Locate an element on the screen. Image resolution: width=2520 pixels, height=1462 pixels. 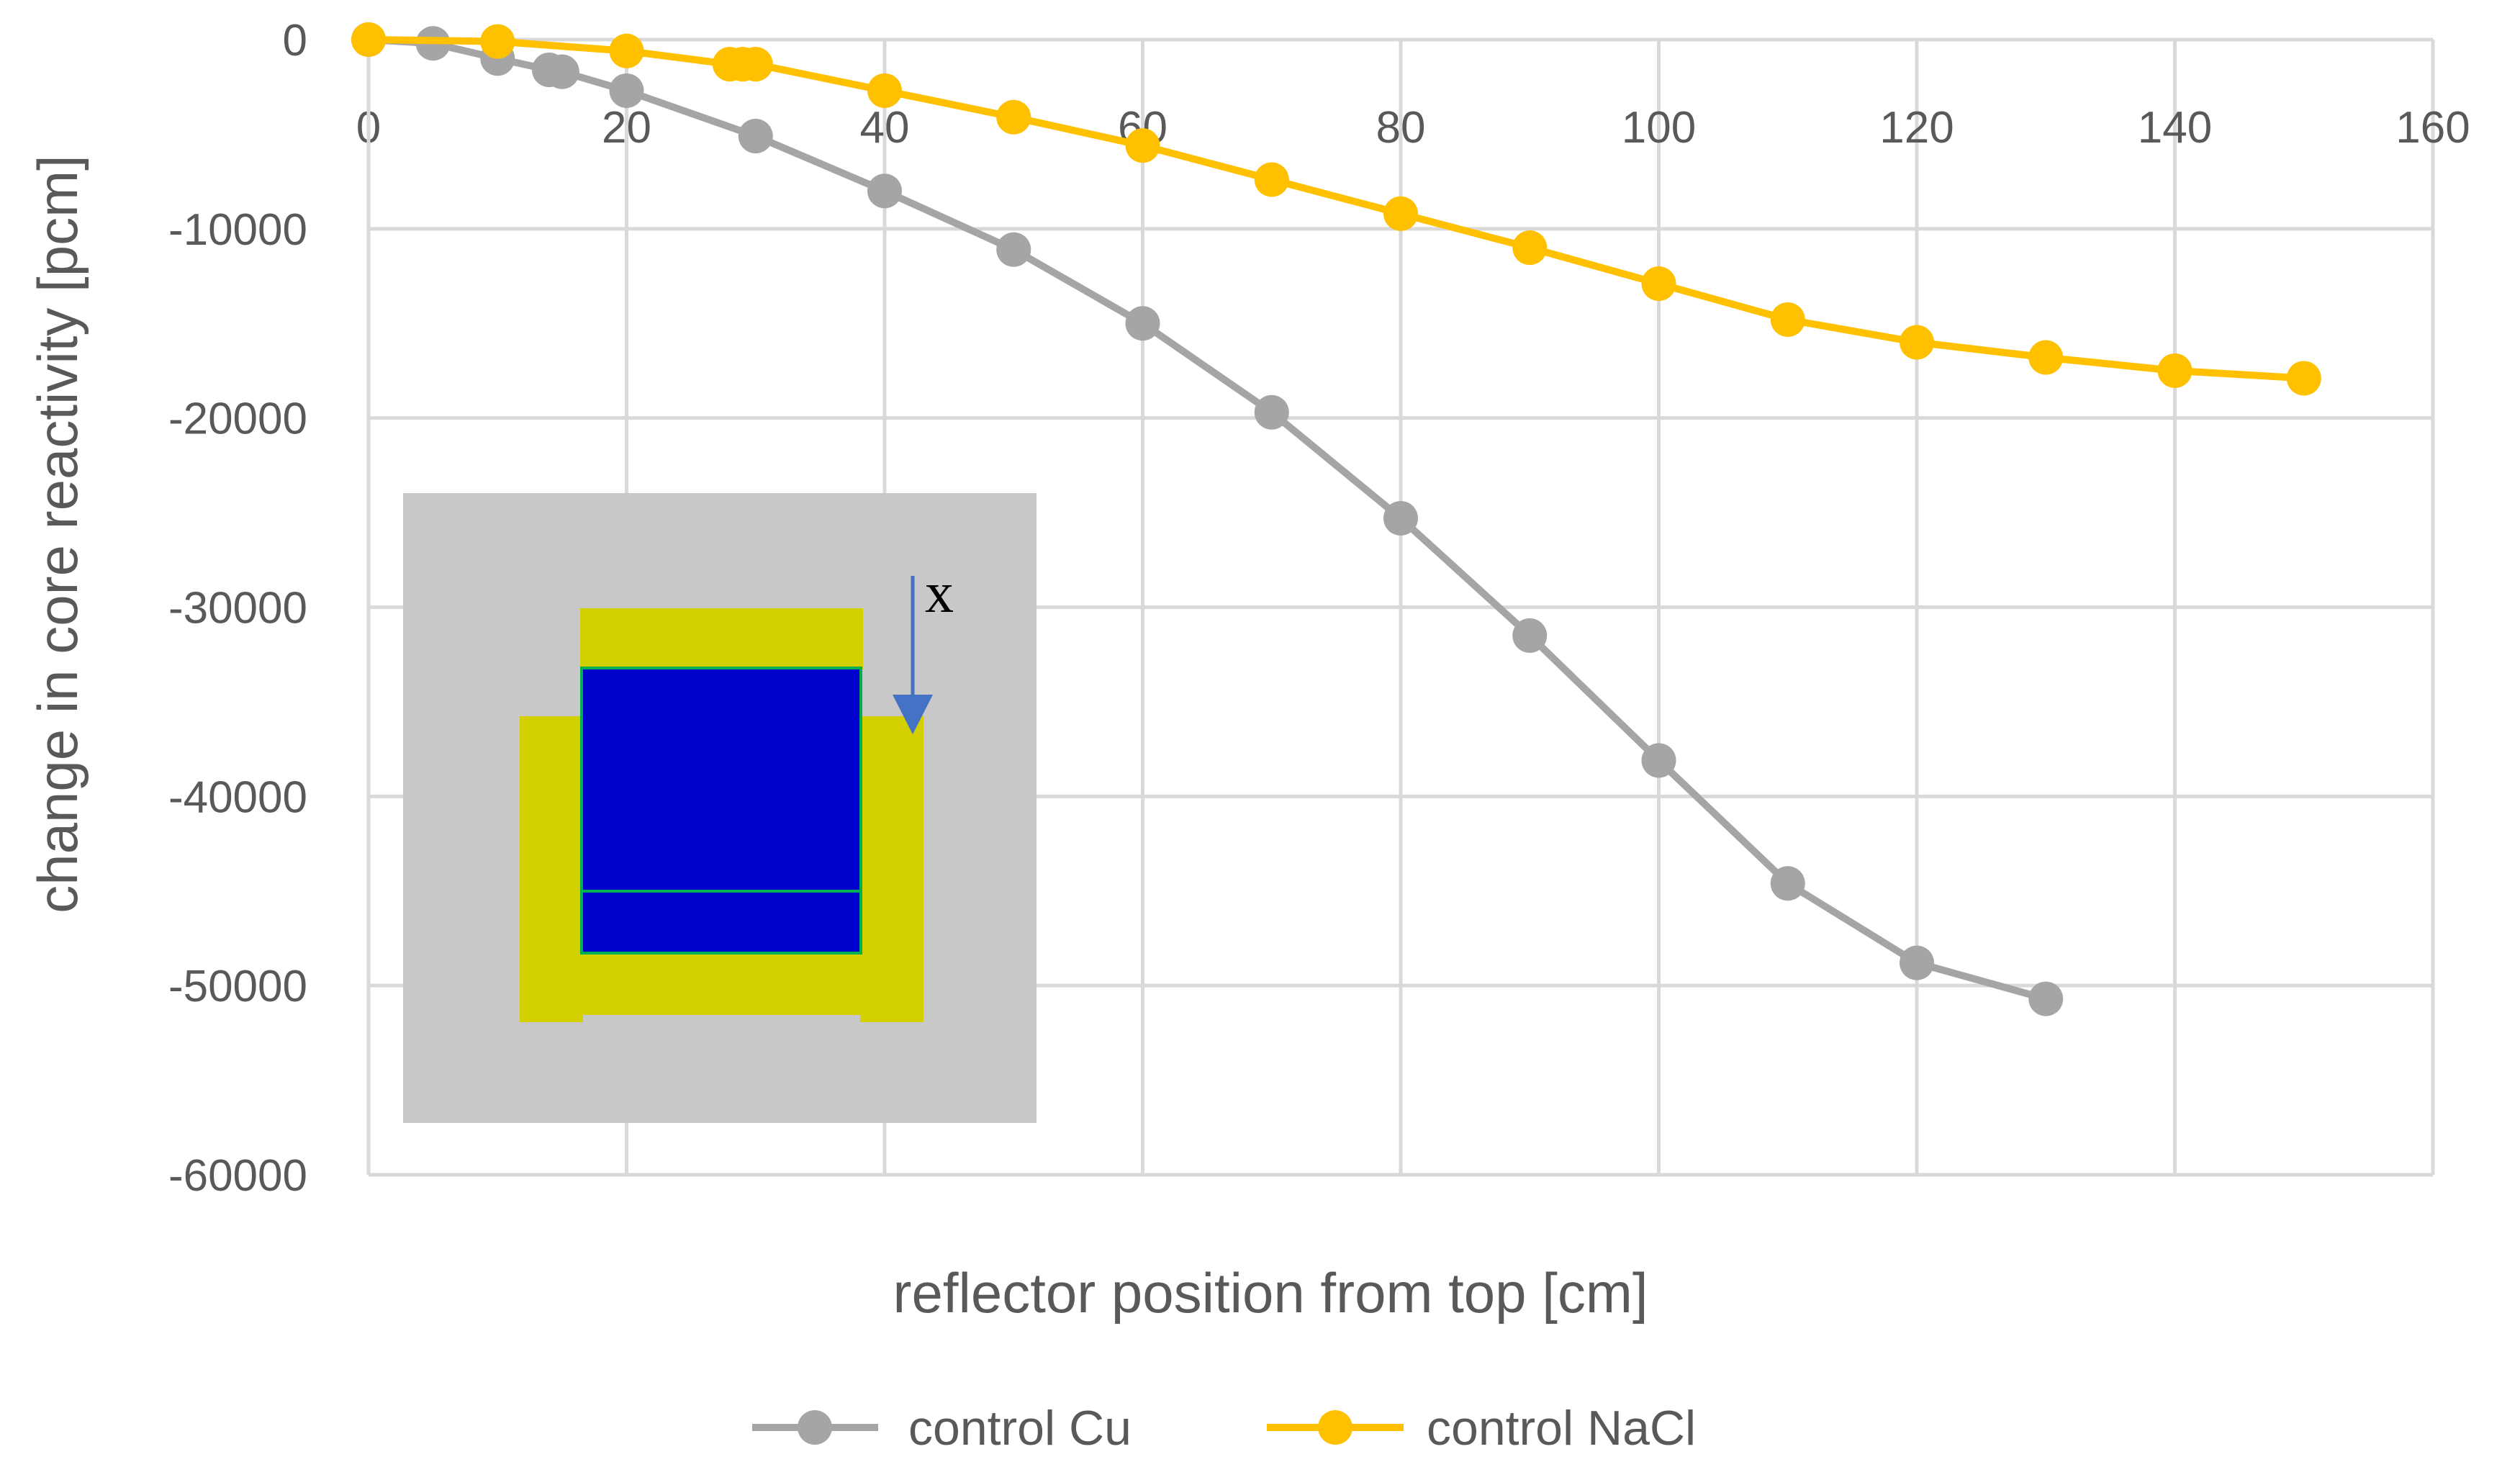
x-tick-label: 100 is located at coordinates (1659, 128).